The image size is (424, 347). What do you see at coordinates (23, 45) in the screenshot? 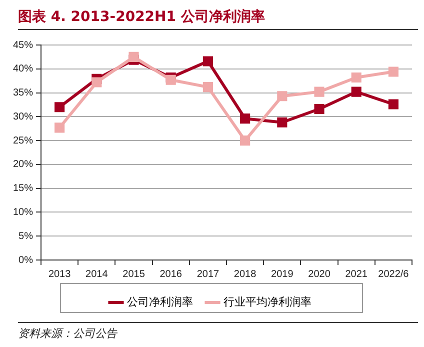
I see `y-tick-label: 45%` at bounding box center [23, 45].